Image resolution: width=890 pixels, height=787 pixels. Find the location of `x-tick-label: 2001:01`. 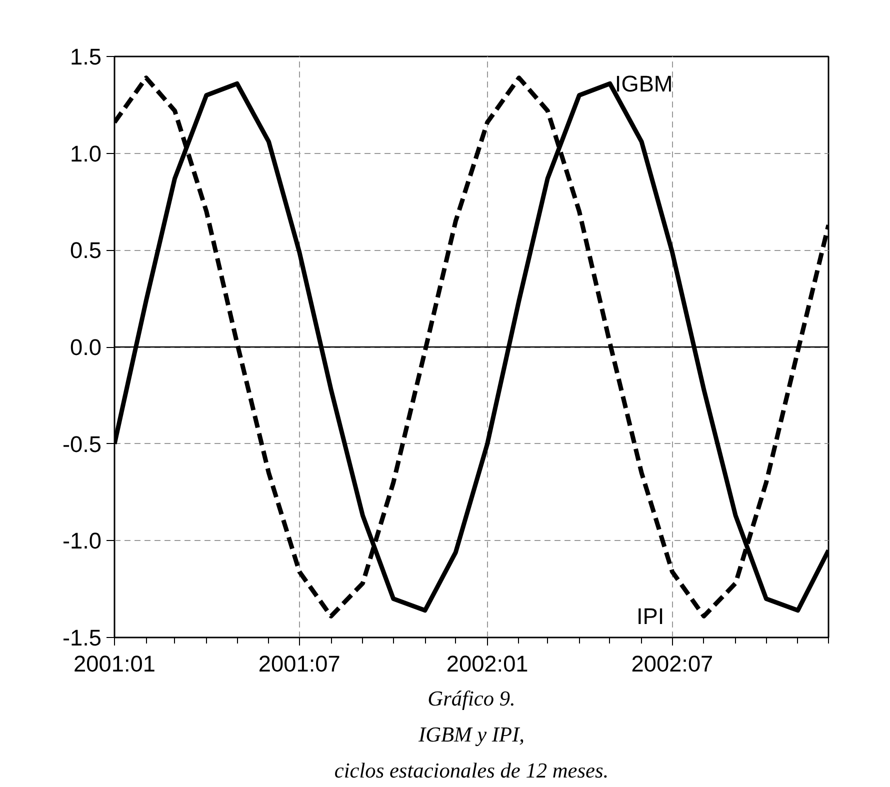

x-tick-label: 2001:01 is located at coordinates (115, 663).